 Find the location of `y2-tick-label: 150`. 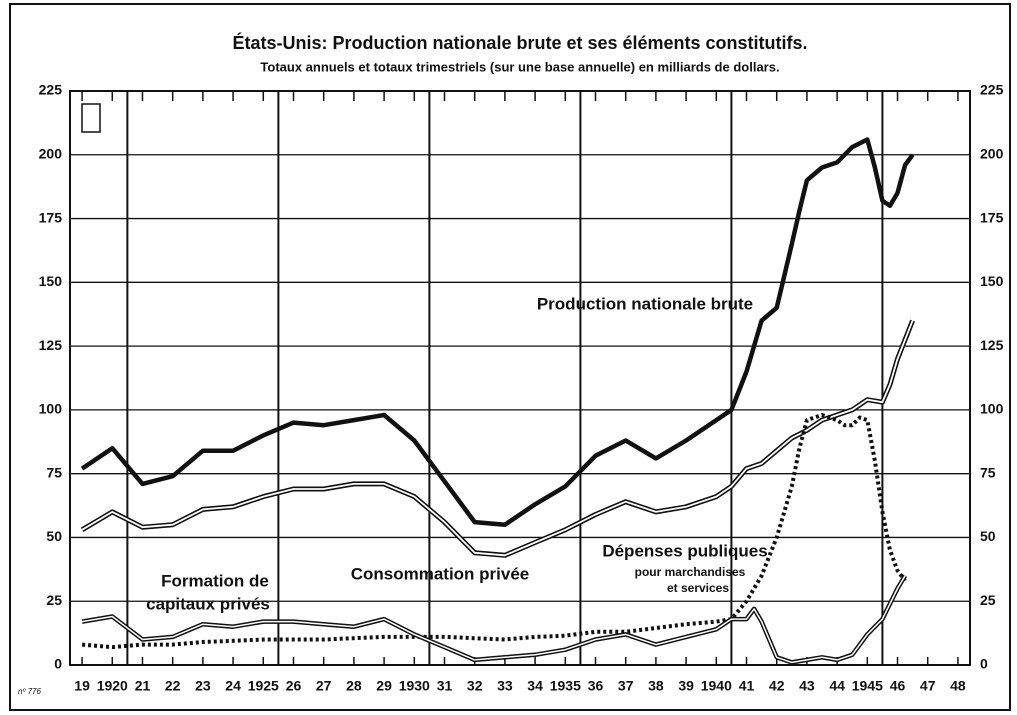

y2-tick-label: 150 is located at coordinates (992, 281).